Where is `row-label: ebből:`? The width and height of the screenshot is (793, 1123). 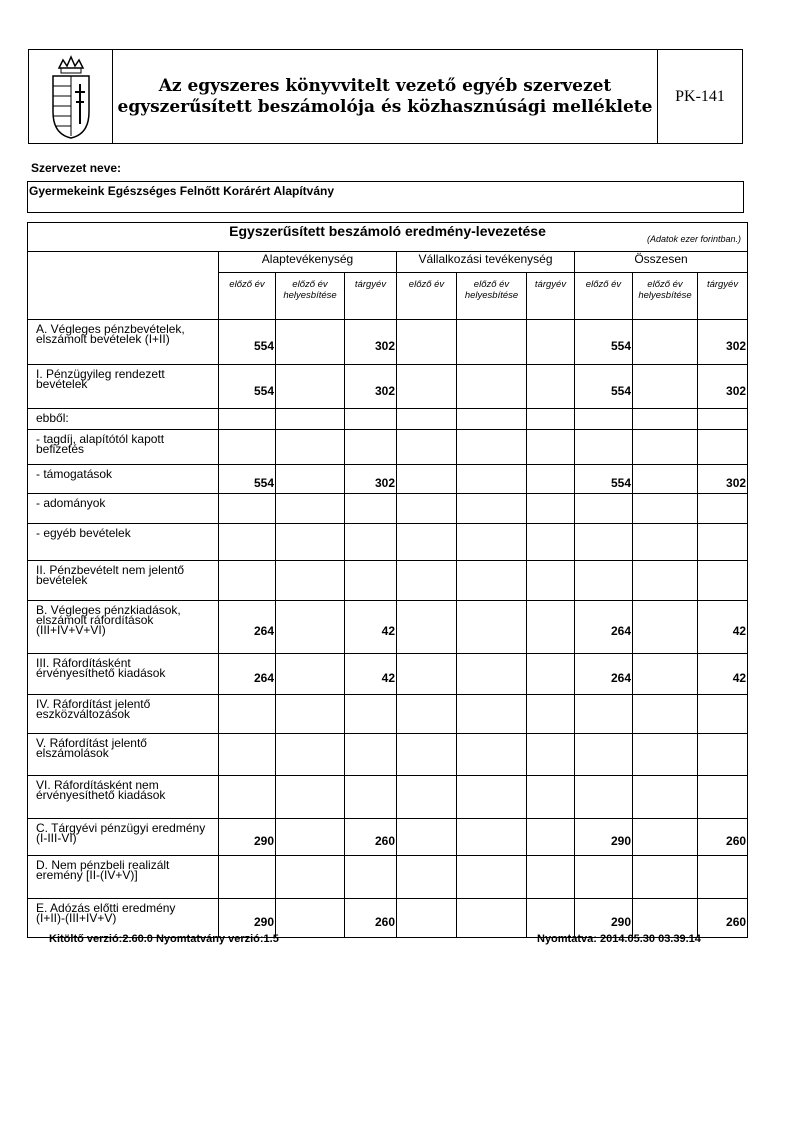 row-label: ebből: is located at coordinates (123, 419).